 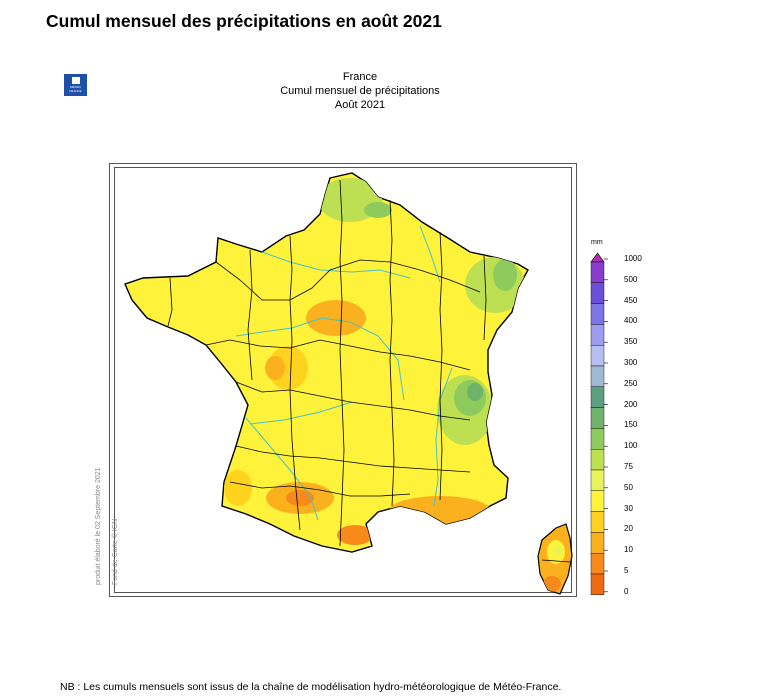 What do you see at coordinates (360, 77) in the screenshot?
I see `map-header-region: France` at bounding box center [360, 77].